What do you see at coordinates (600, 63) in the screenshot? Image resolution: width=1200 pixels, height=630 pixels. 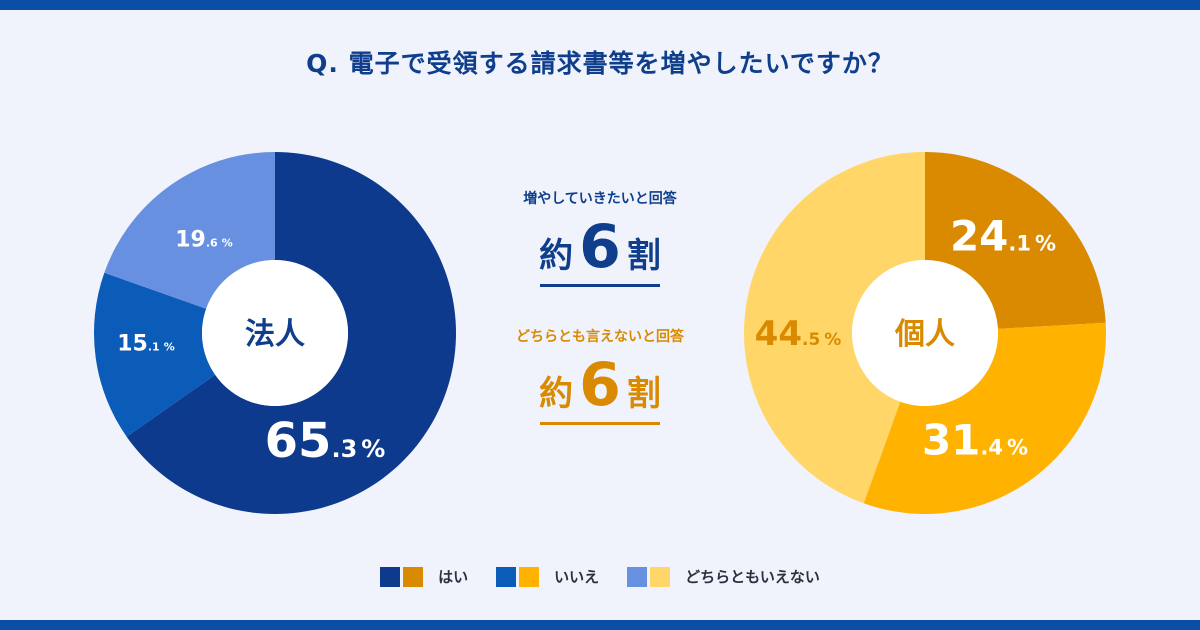 I see `page-title: Q. 電子で受領する請求書等を増やしたいですか？` at bounding box center [600, 63].